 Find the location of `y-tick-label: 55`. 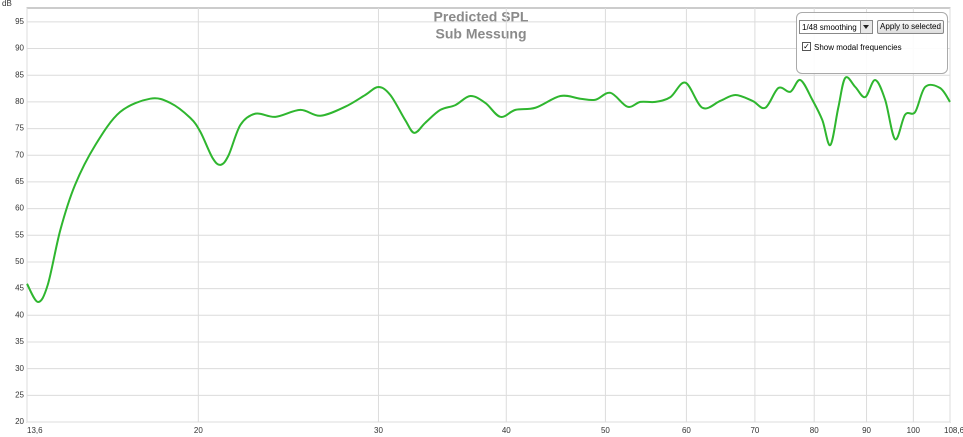

y-tick-label: 55 is located at coordinates (19, 234).